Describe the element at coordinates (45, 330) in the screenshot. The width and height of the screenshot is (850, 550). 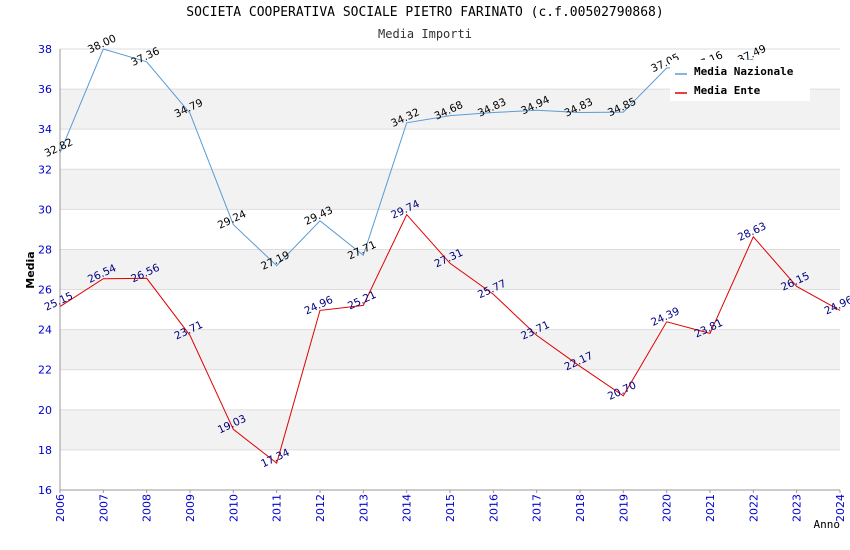
I see `y-tick-label: 24` at that location.